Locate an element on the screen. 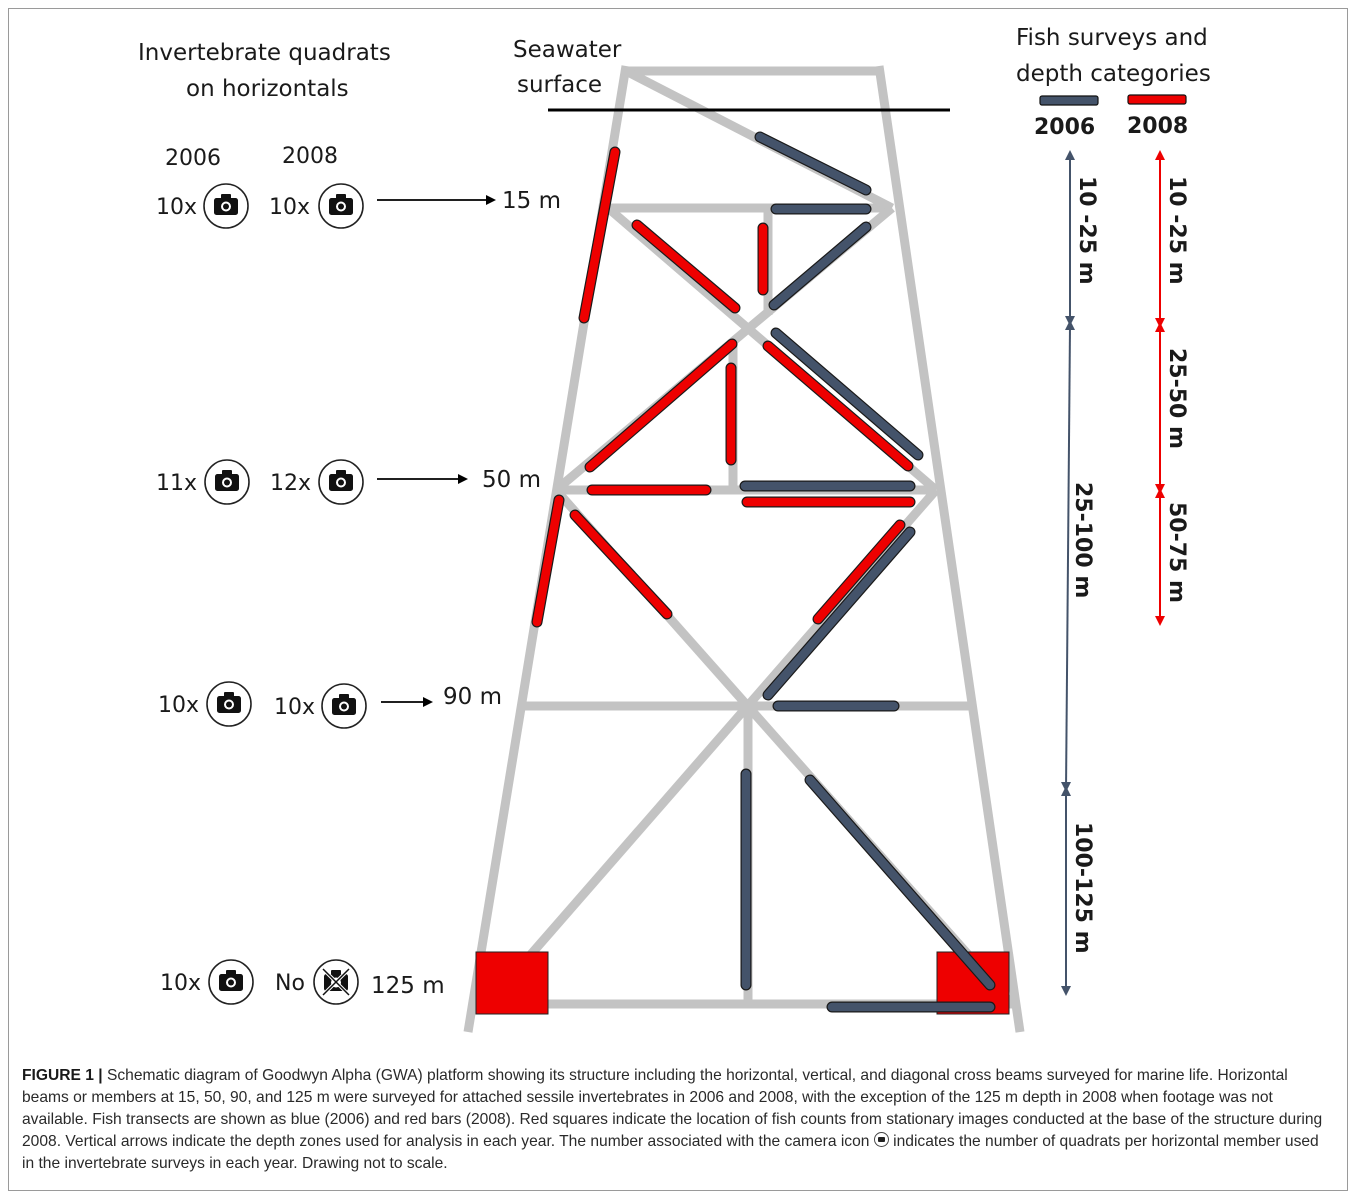 This screenshot has width=1358, height=1201. legend-title-line1: Fish surveys and is located at coordinates (1112, 38).